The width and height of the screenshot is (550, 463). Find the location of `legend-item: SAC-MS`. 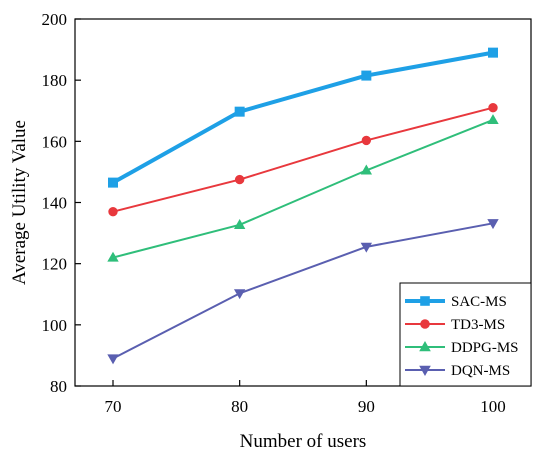

legend-item: SAC-MS is located at coordinates (456, 302).